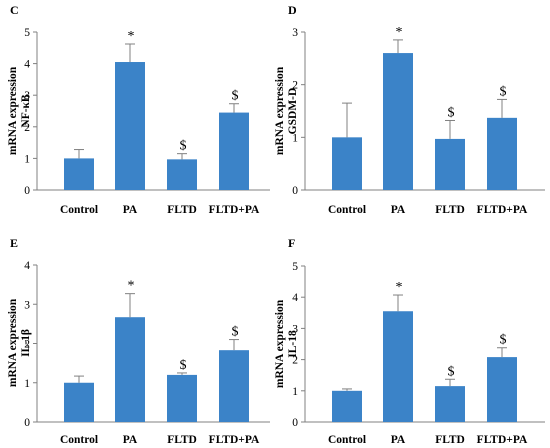 The width and height of the screenshot is (550, 448). I want to click on panel-letter: C, so click(14, 10).